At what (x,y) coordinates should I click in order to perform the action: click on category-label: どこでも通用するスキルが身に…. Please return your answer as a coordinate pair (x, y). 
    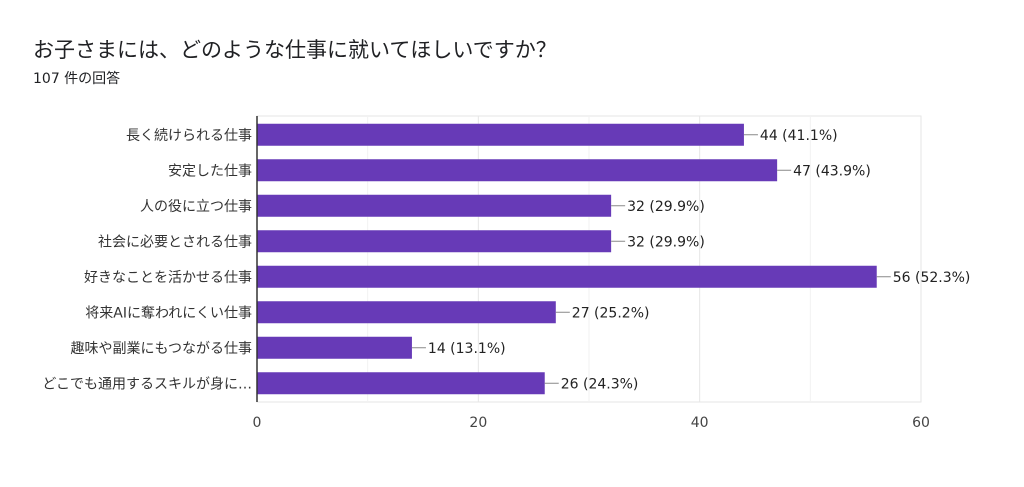
    Looking at the image, I should click on (147, 384).